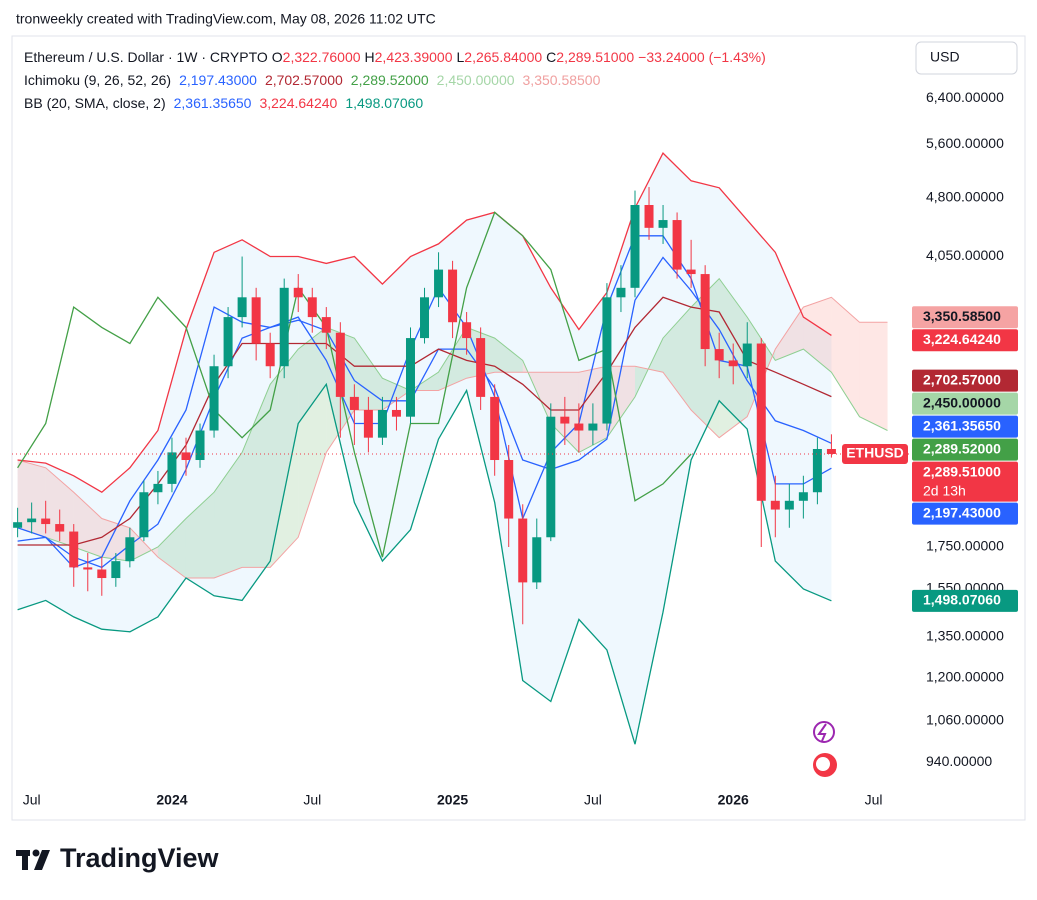 Image resolution: width=1037 pixels, height=900 pixels. Describe the element at coordinates (962, 425) in the screenshot. I see `price-tag-text: 2,361.35650` at that location.